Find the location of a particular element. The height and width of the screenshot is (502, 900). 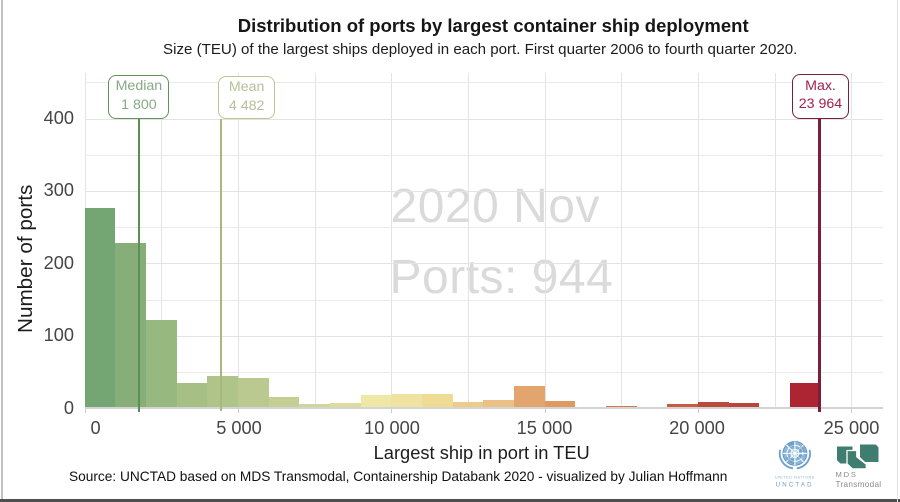

svg-text: MDS is located at coordinates (847, 474).